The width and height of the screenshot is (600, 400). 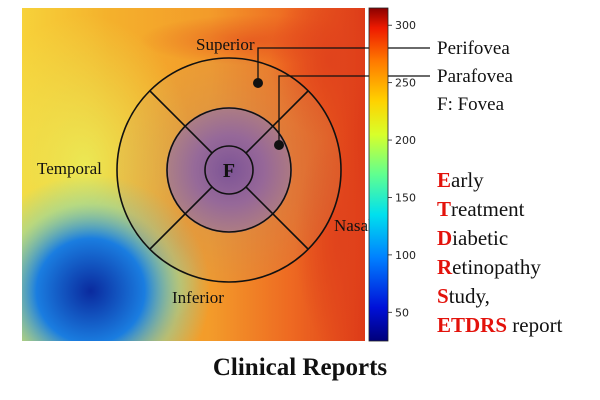 What do you see at coordinates (444, 209) in the screenshot?
I see `etdrs-initial: T` at bounding box center [444, 209].